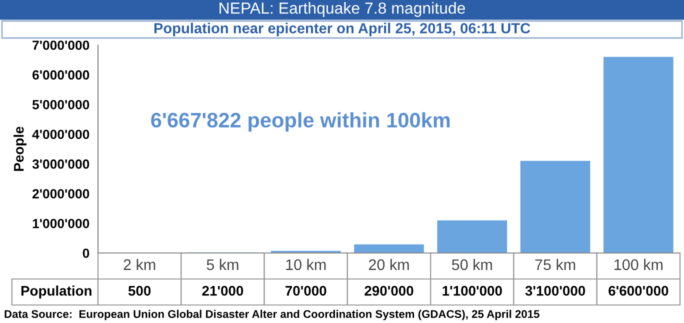 The image size is (684, 323). What do you see at coordinates (61, 105) in the screenshot?
I see `y-tick-label: 5'000'000` at bounding box center [61, 105].